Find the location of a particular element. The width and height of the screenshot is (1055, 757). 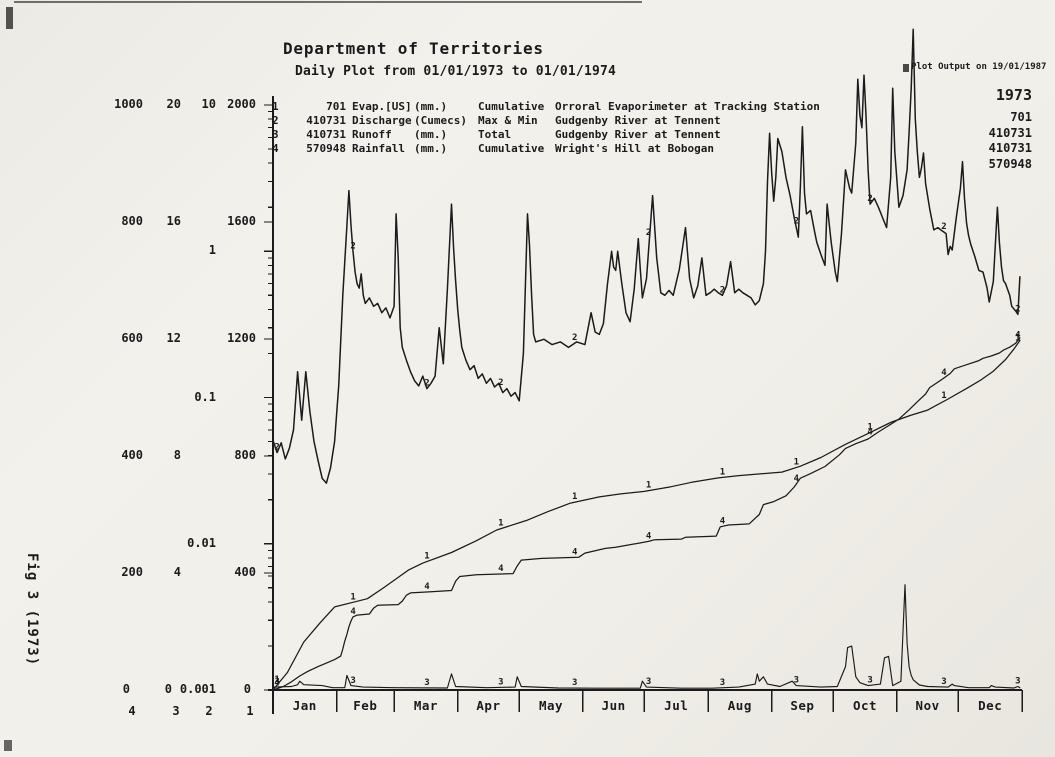

ytick-rainfall: 600 is located at coordinates (132, 338).